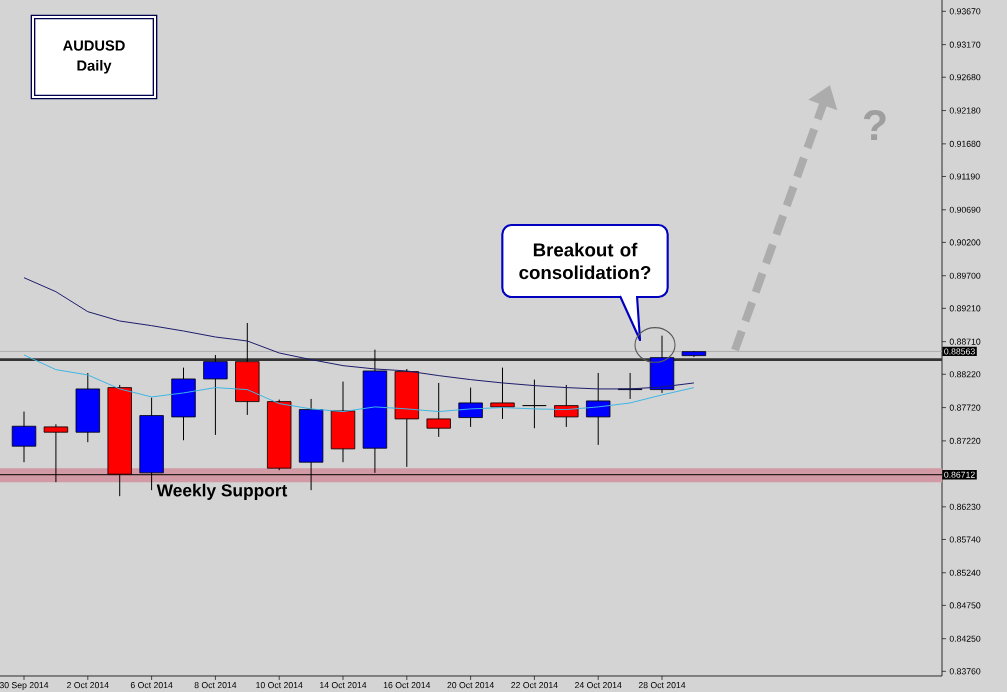 The height and width of the screenshot is (692, 1007). I want to click on x-tick-label: 24 Oct 2014, so click(598, 685).